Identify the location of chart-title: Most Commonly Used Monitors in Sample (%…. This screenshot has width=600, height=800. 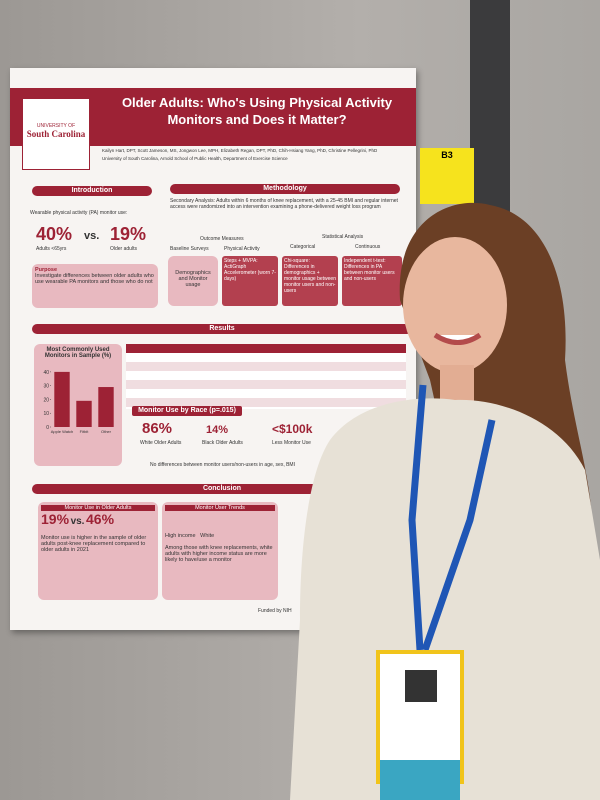
(78, 353).